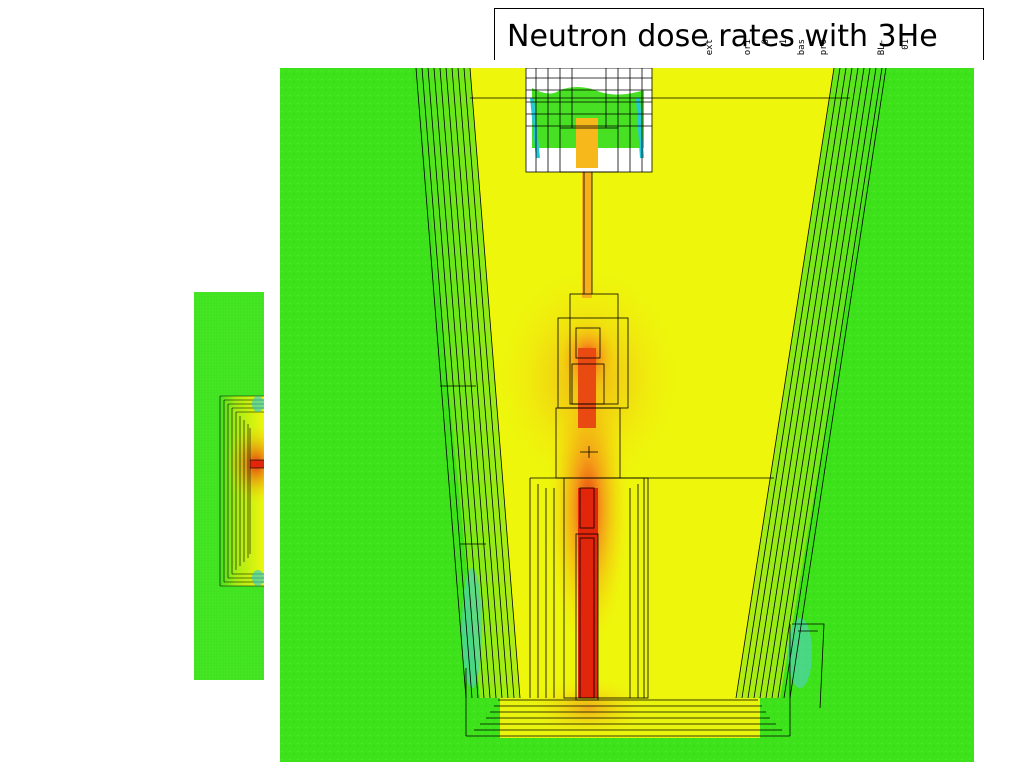 This screenshot has height=768, width=1024. I want to click on slide-title: Neutron dose rates with 3He, so click(722, 36).